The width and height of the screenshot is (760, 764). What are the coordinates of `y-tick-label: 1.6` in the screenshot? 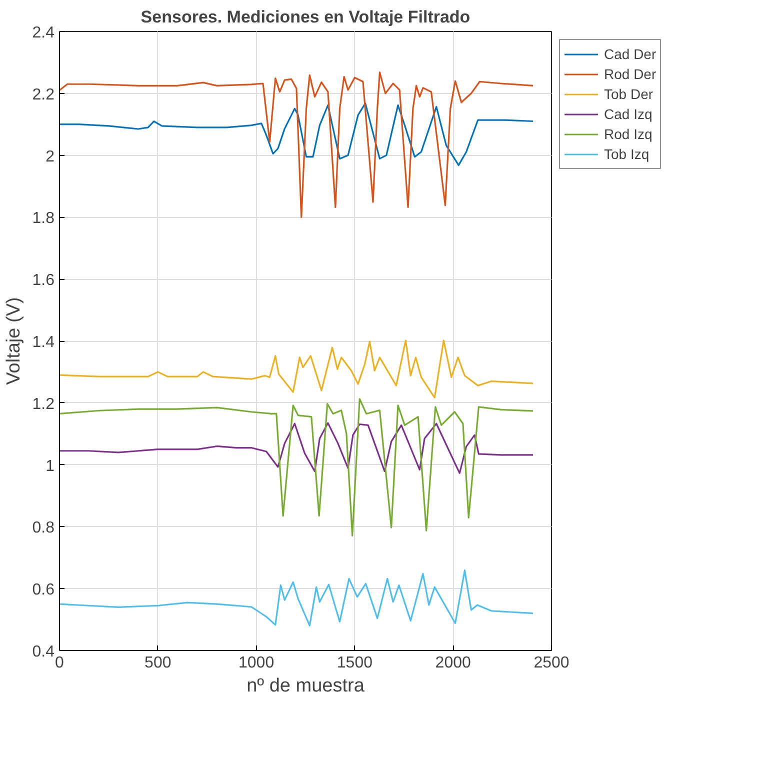 It's located at (43, 281).